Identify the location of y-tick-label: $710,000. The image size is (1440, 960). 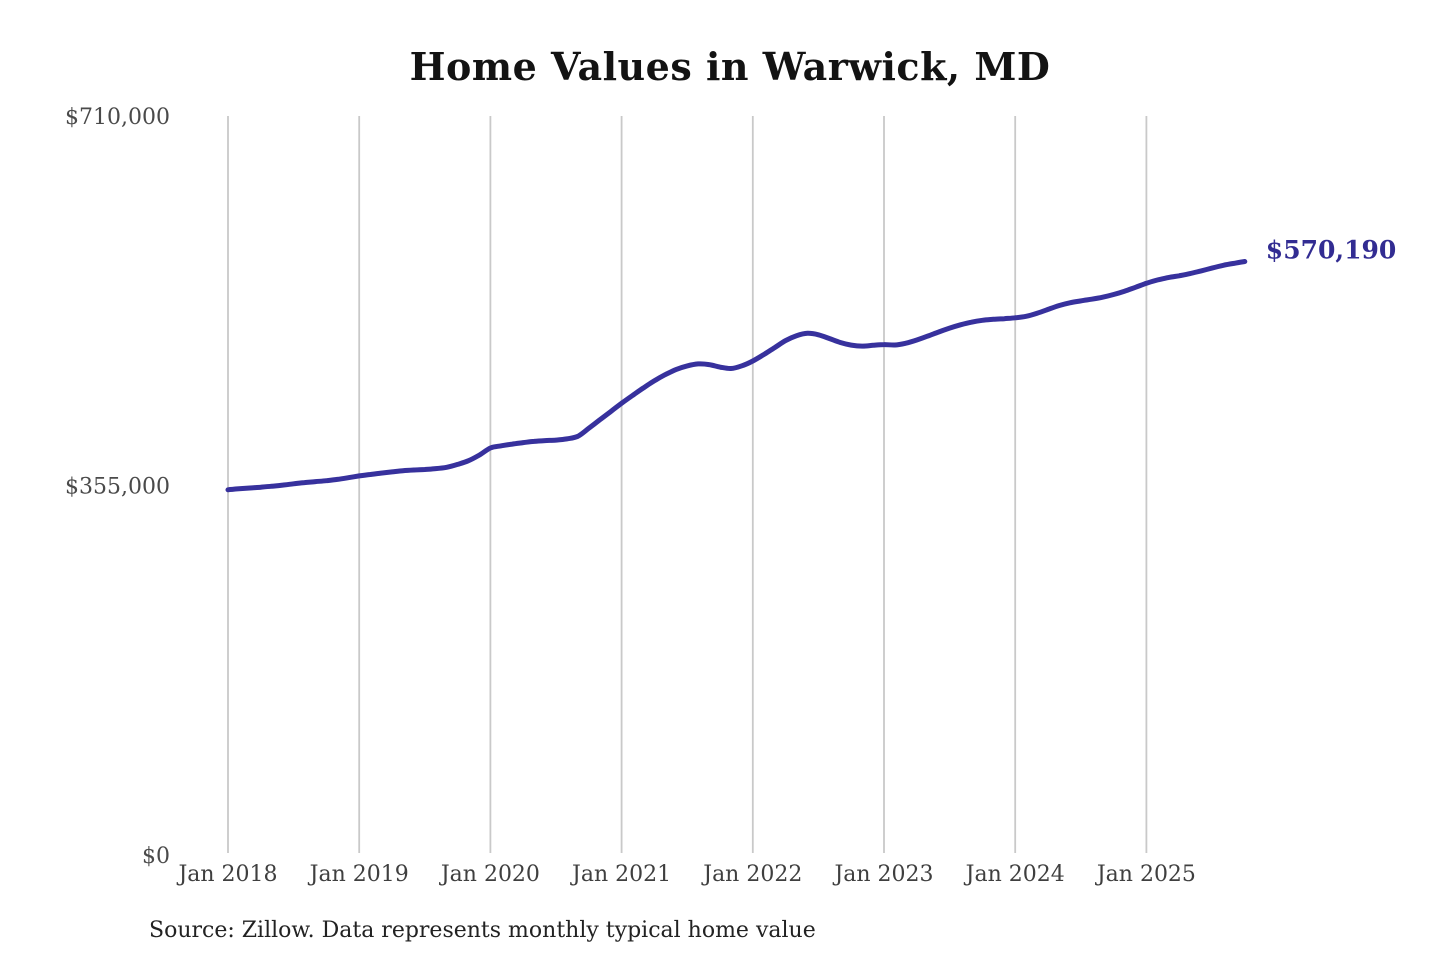
(117, 117).